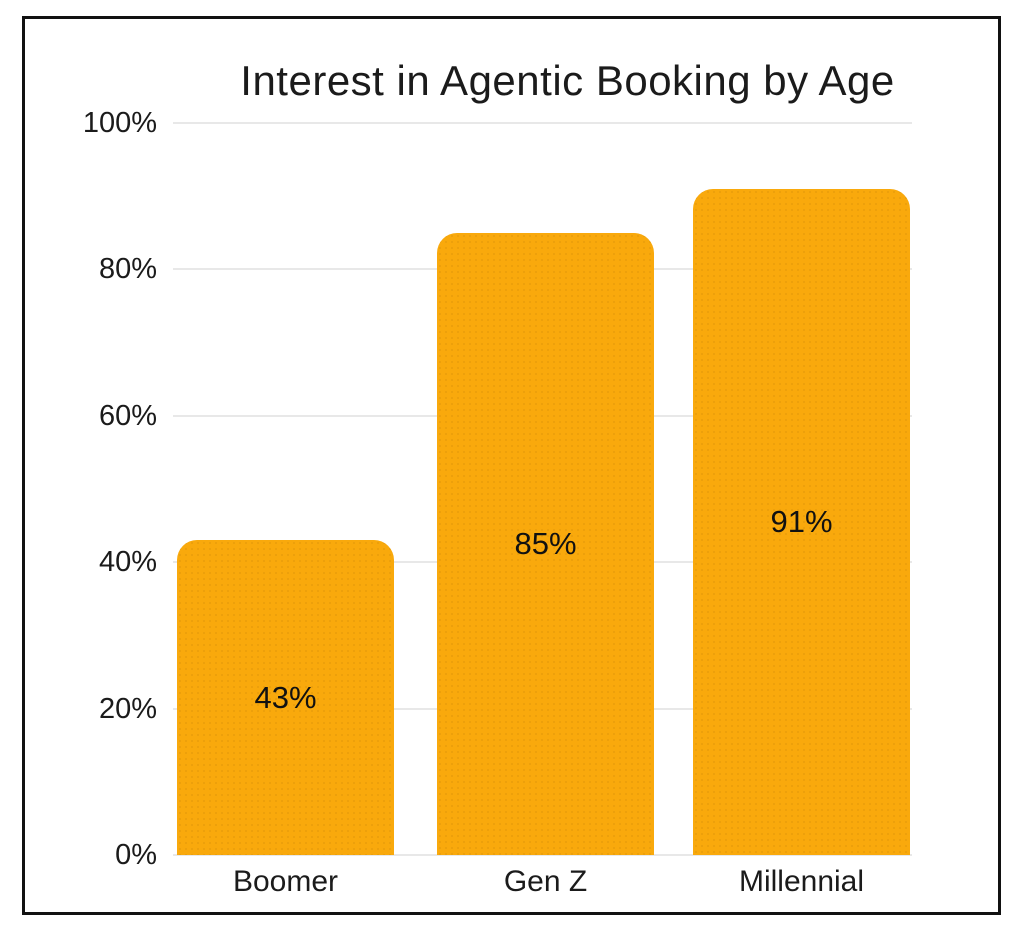  I want to click on x-axis-category-label: Gen Z, so click(545, 881).